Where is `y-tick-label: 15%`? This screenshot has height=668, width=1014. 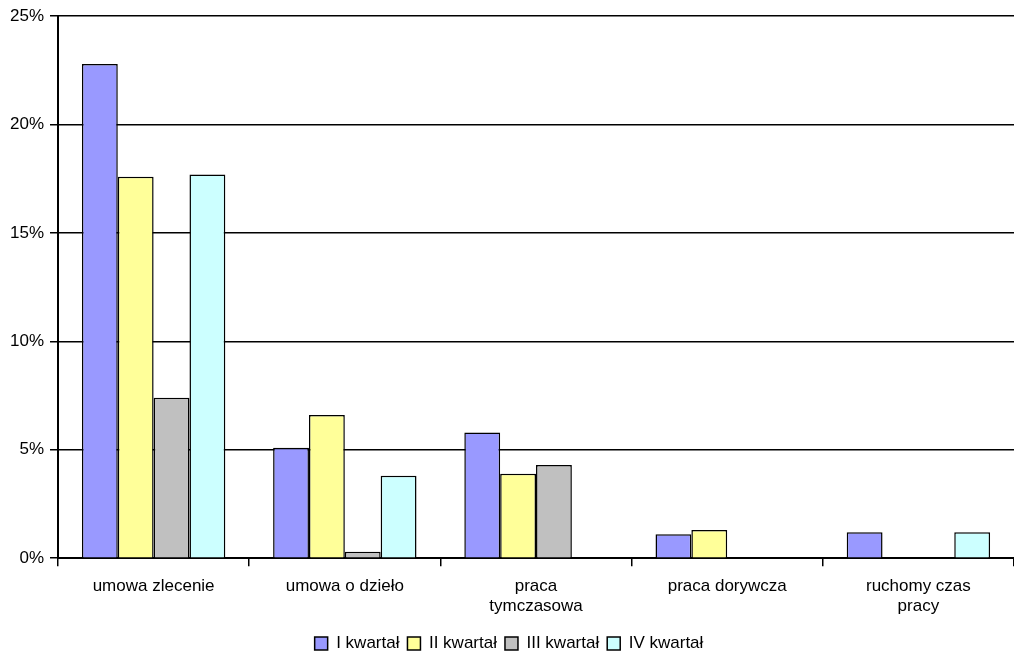
y-tick-label: 15% is located at coordinates (27, 232).